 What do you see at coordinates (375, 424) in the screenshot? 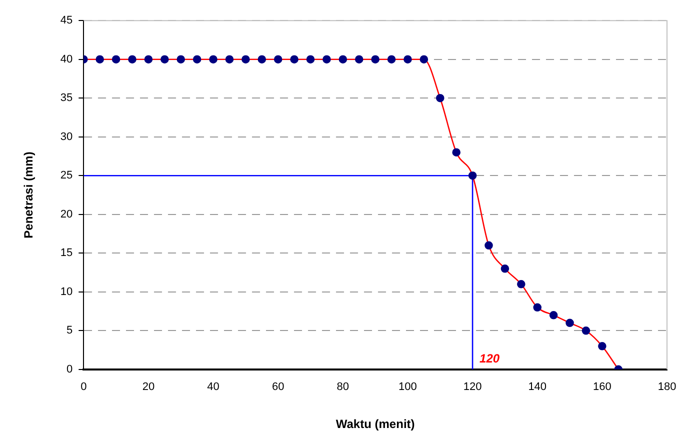
I see `x-axis-title: Waktu (menit)` at bounding box center [375, 424].